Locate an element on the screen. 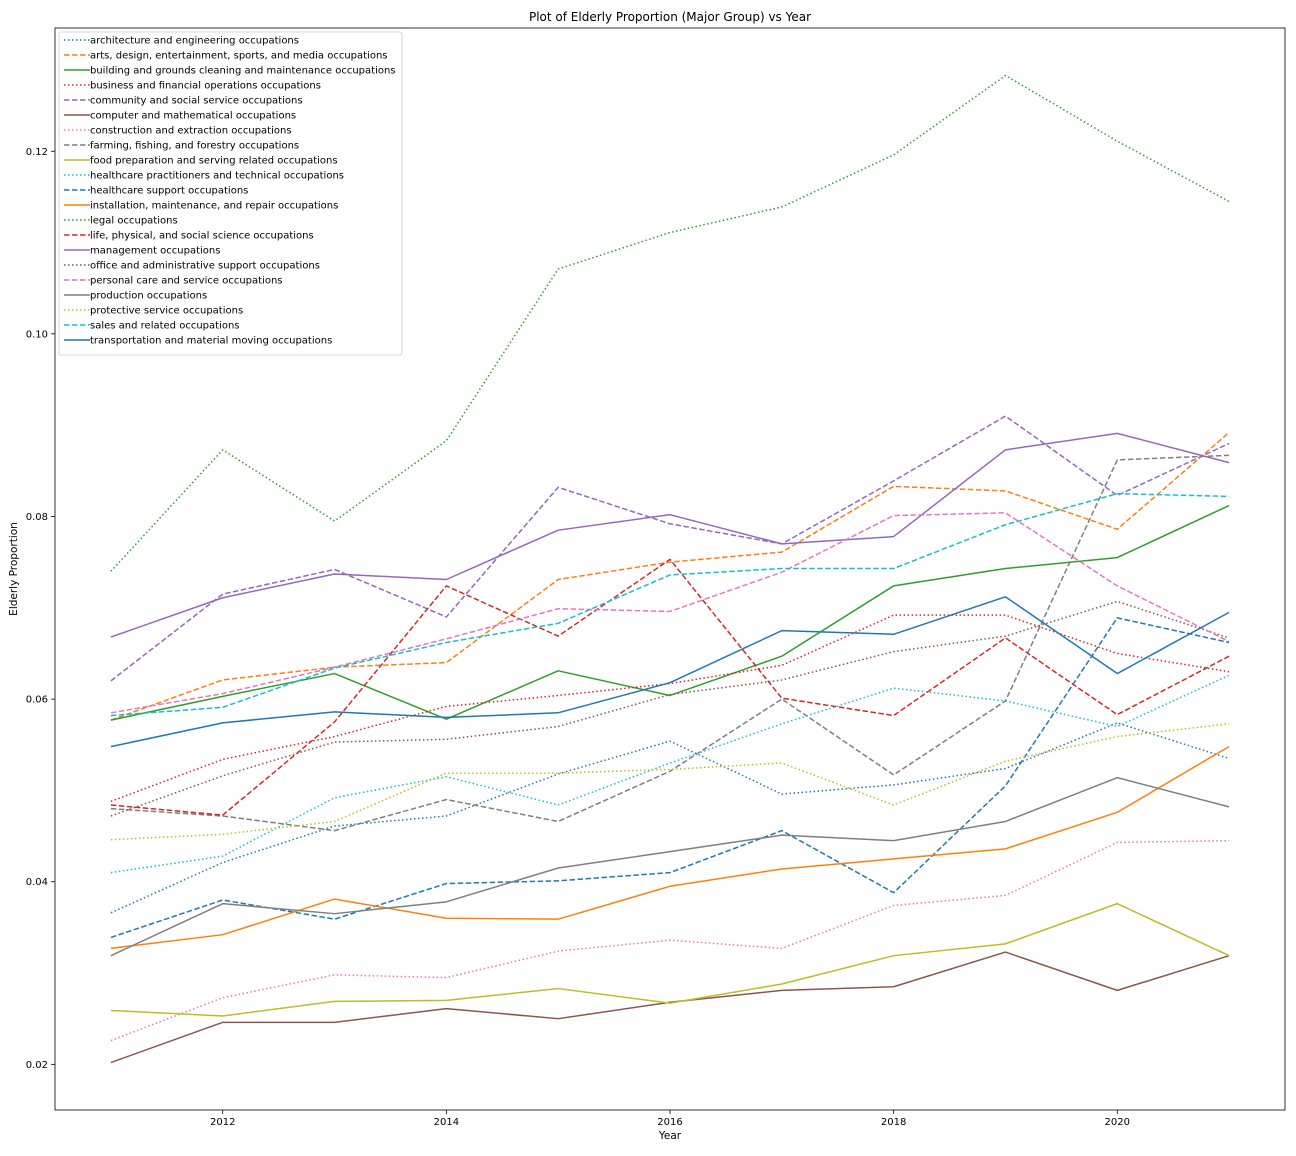 This screenshot has height=1156, width=1296. y-axis-label: Elderly Proportion is located at coordinates (14, 569).